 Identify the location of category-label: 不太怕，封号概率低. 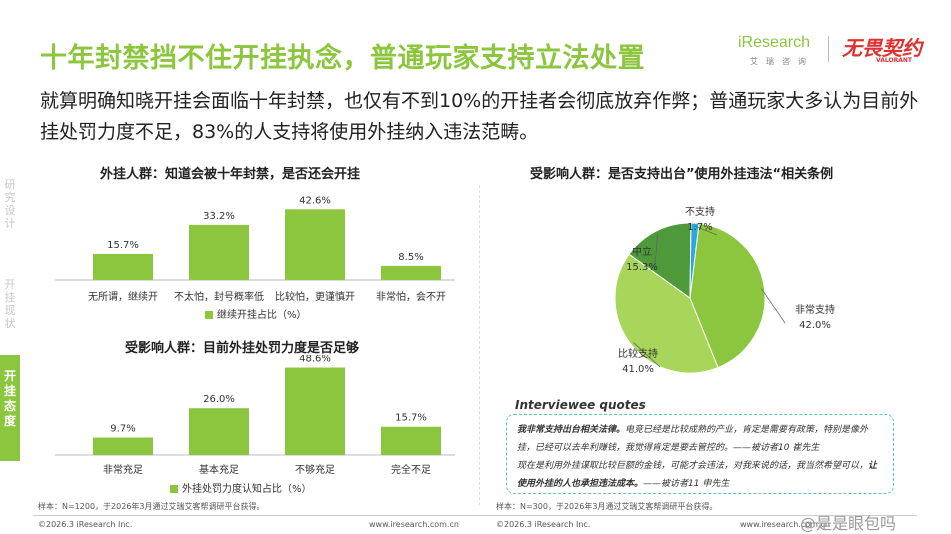
(219, 296).